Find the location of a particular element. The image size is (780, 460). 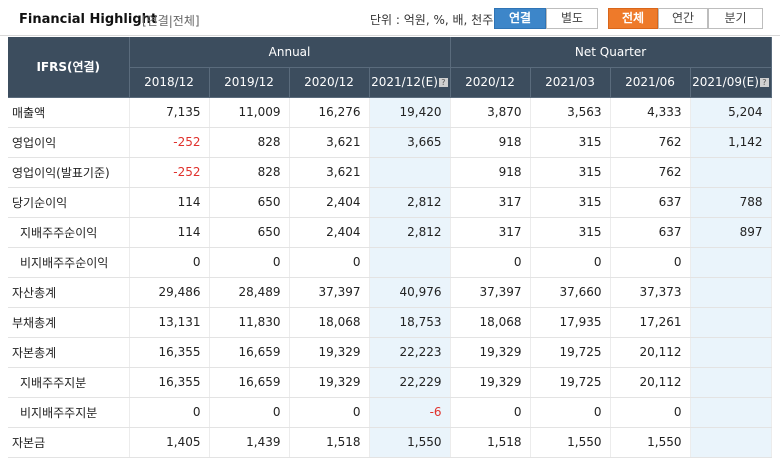

table-row: 비지배주주지분 0 0 0 -6 0 0 0 is located at coordinates (390, 412).